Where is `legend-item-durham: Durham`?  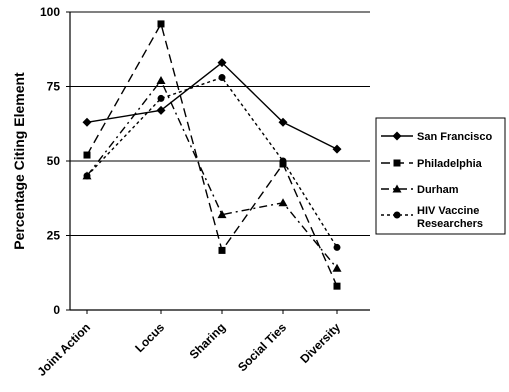
legend-item-durham: Durham is located at coordinates (420, 190).